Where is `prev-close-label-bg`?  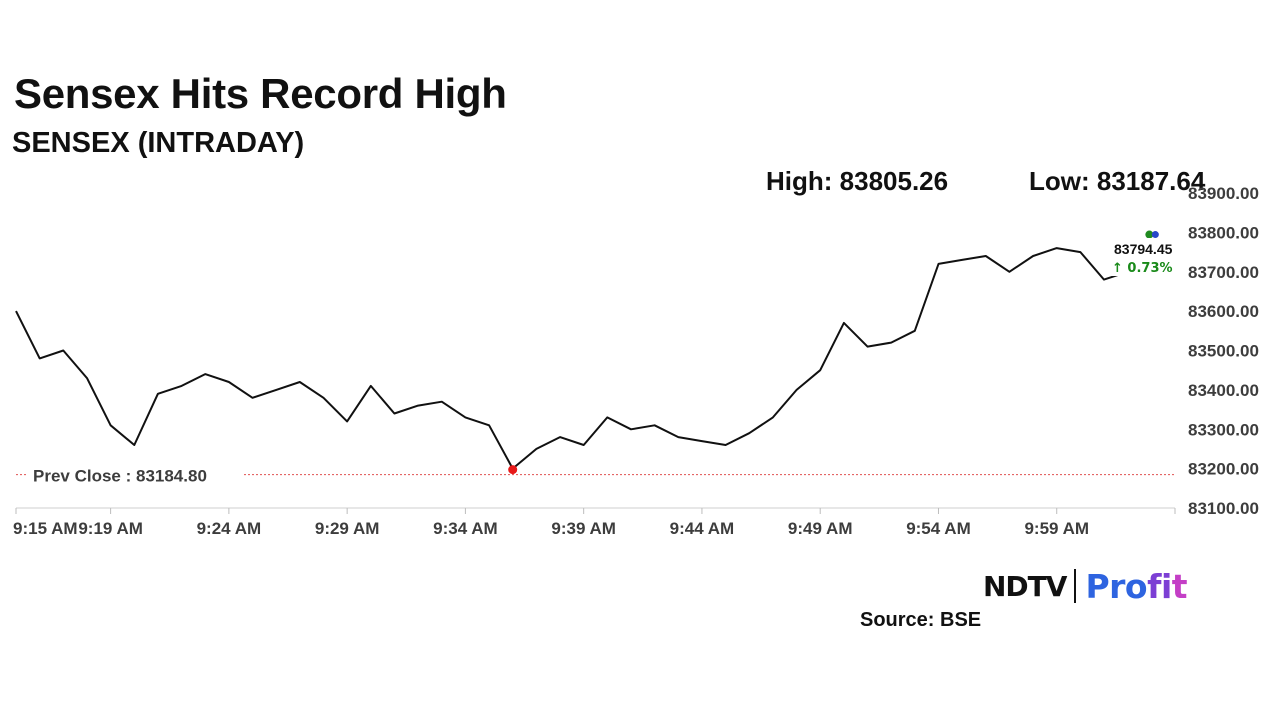
prev-close-label-bg is located at coordinates (134, 473).